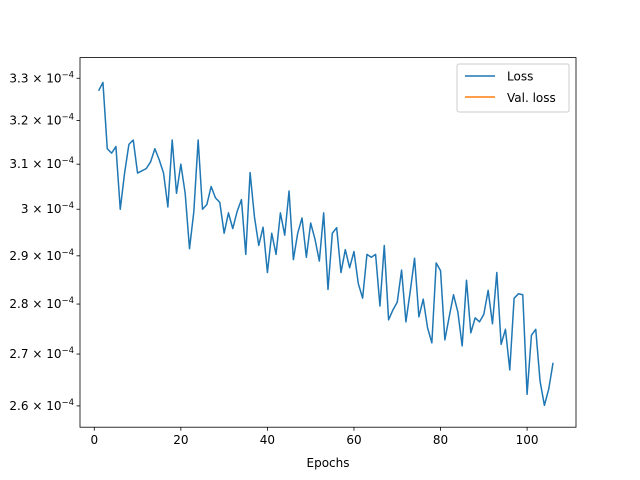  What do you see at coordinates (41, 255) in the screenshot?
I see `y-tick-label: 2.9 × 10−4` at bounding box center [41, 255].